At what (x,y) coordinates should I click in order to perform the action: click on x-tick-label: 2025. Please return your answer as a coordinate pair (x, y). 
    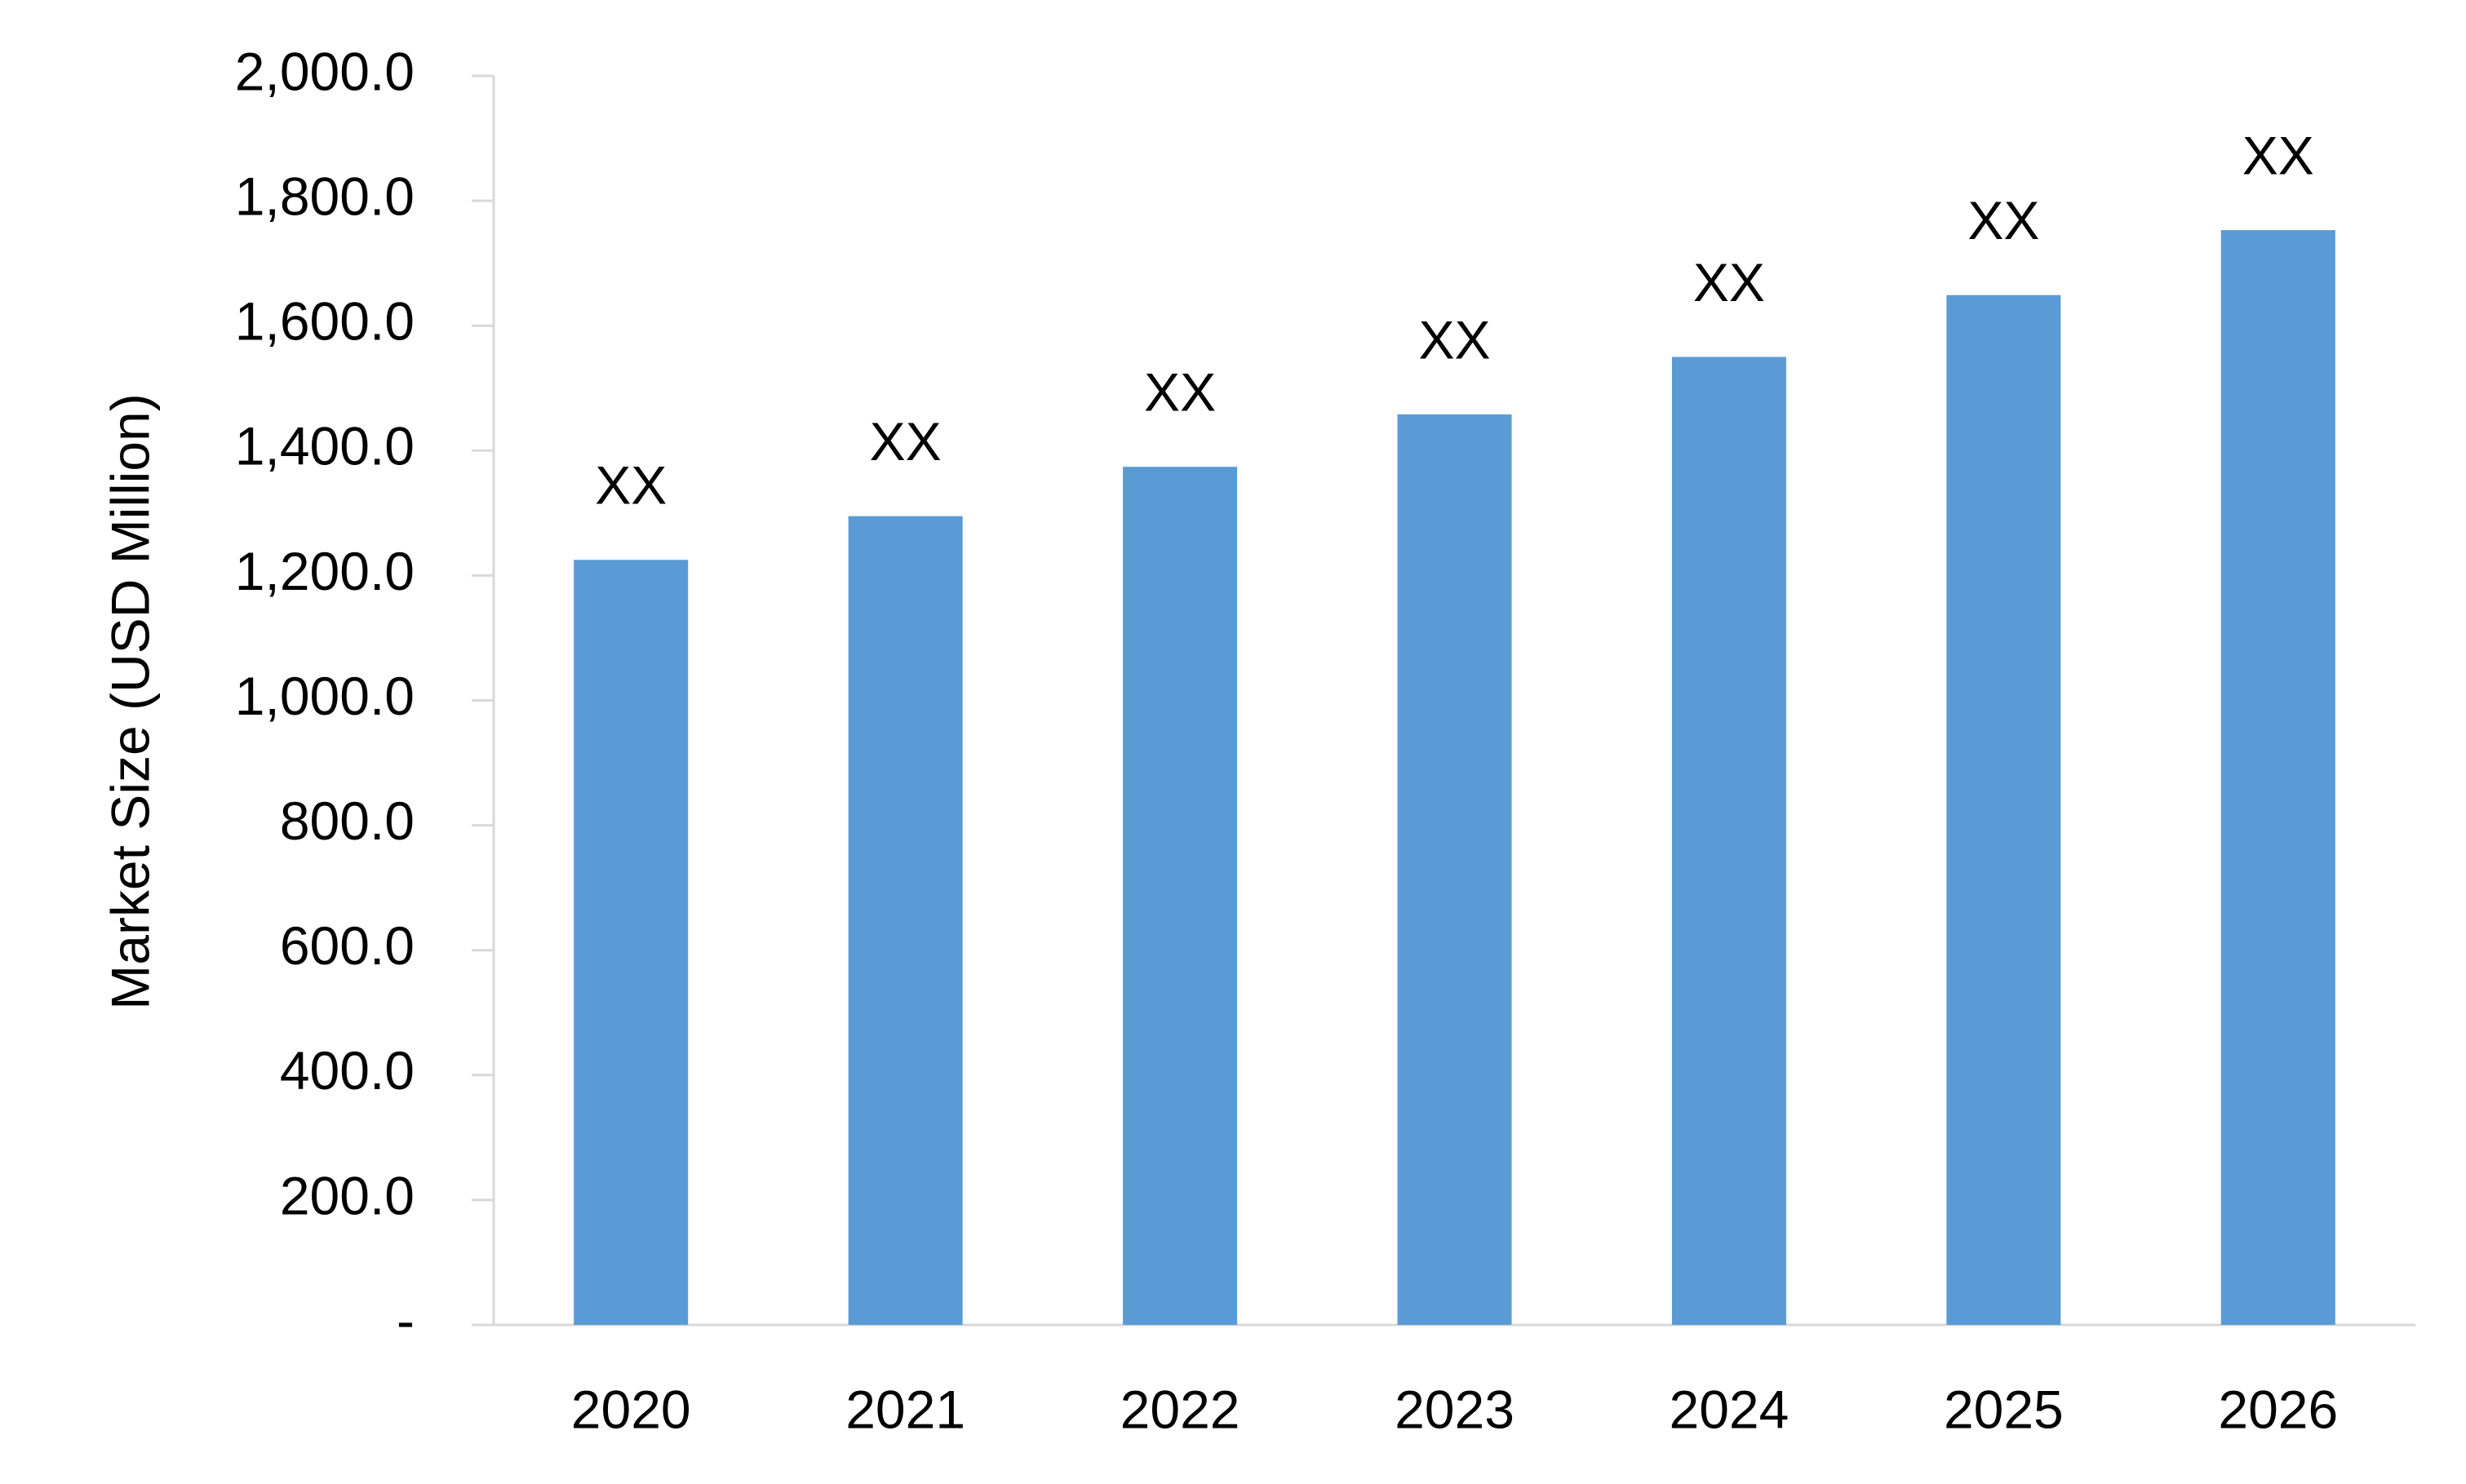
    Looking at the image, I should click on (2004, 1409).